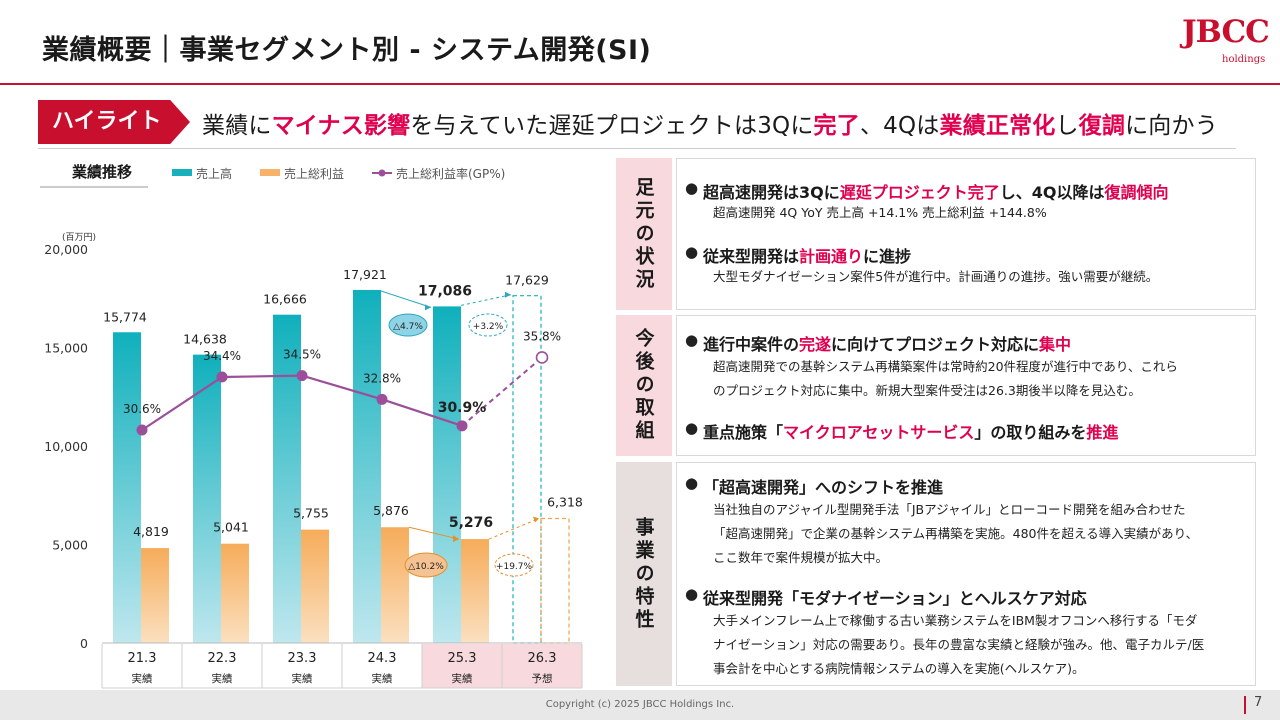 The image size is (1280, 720). I want to click on title-divider, so click(640, 84).